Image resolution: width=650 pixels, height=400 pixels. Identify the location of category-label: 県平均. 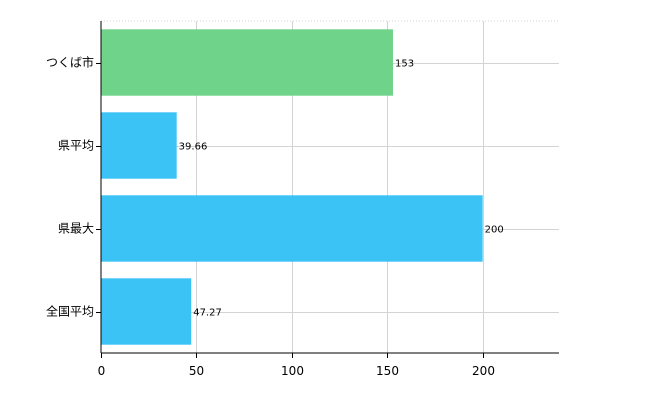
(76, 146).